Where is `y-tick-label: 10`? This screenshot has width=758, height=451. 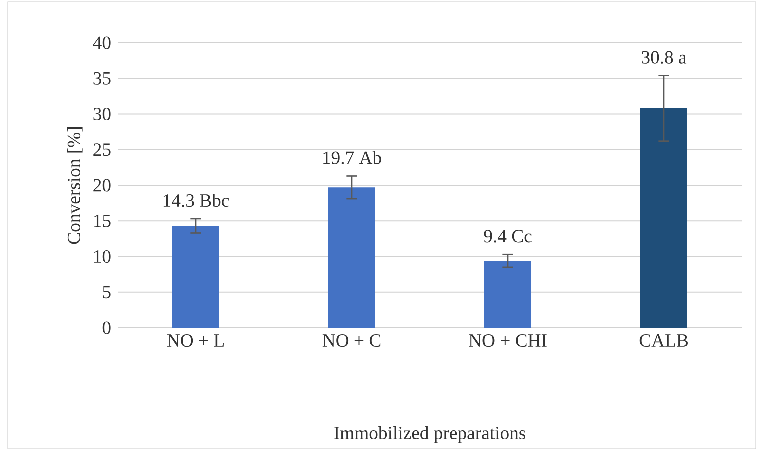
y-tick-label: 10 is located at coordinates (102, 257).